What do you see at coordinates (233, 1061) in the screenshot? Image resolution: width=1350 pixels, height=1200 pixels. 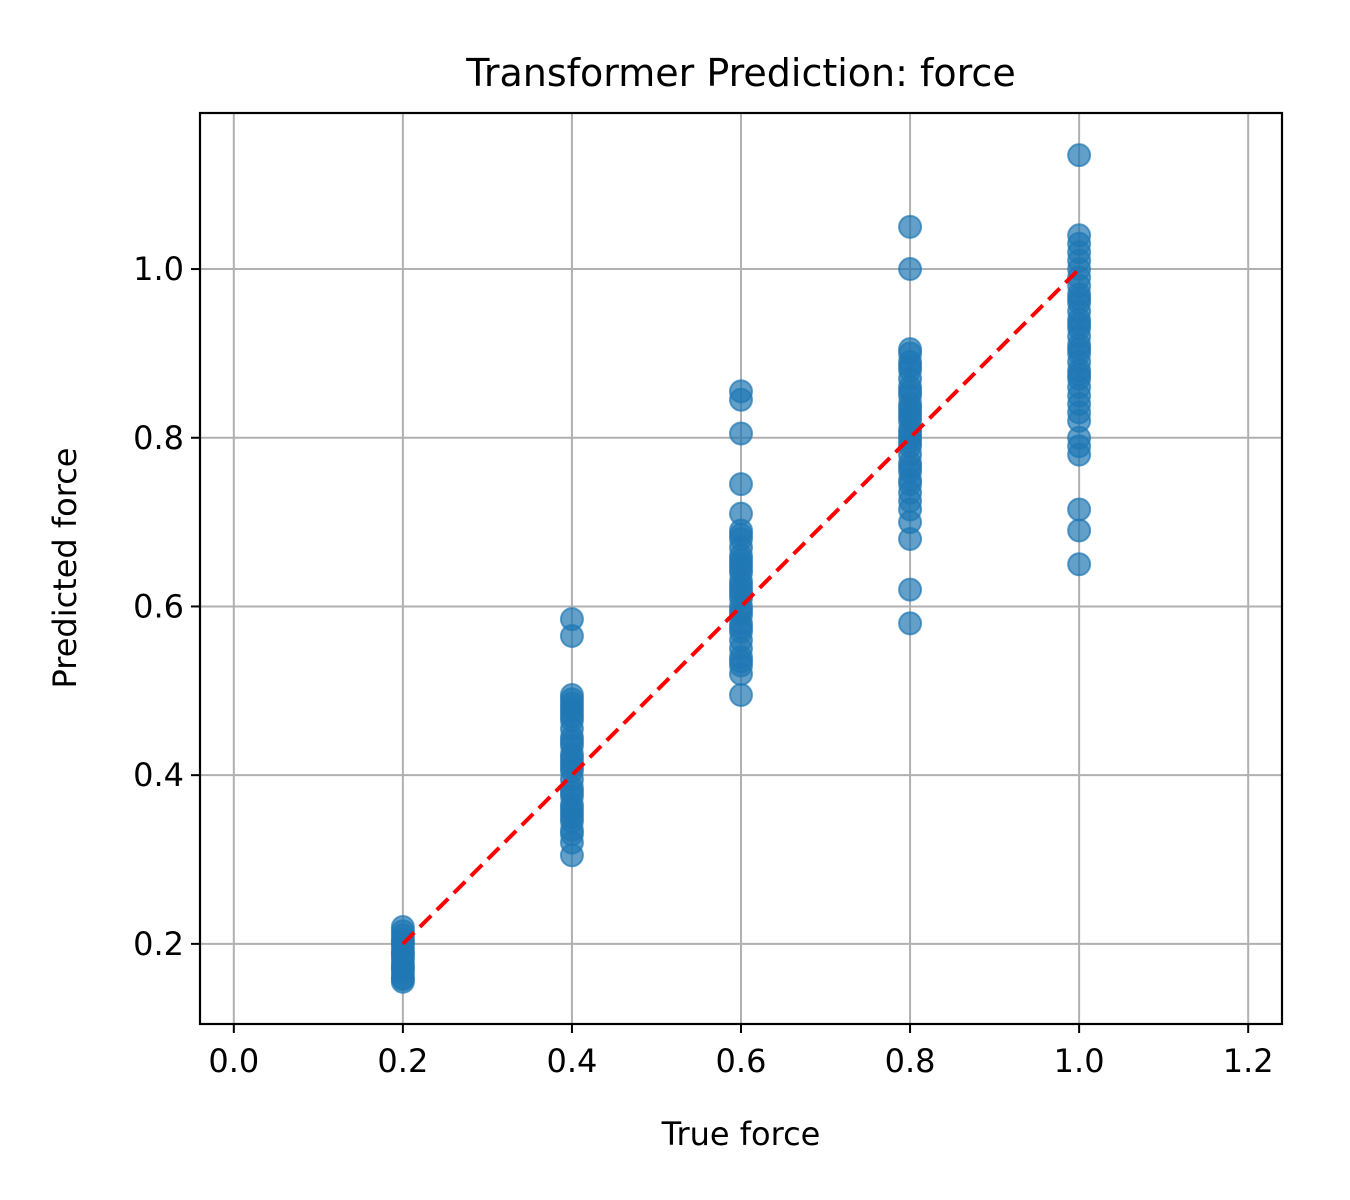 I see `x-tick-label: 0.0` at bounding box center [233, 1061].